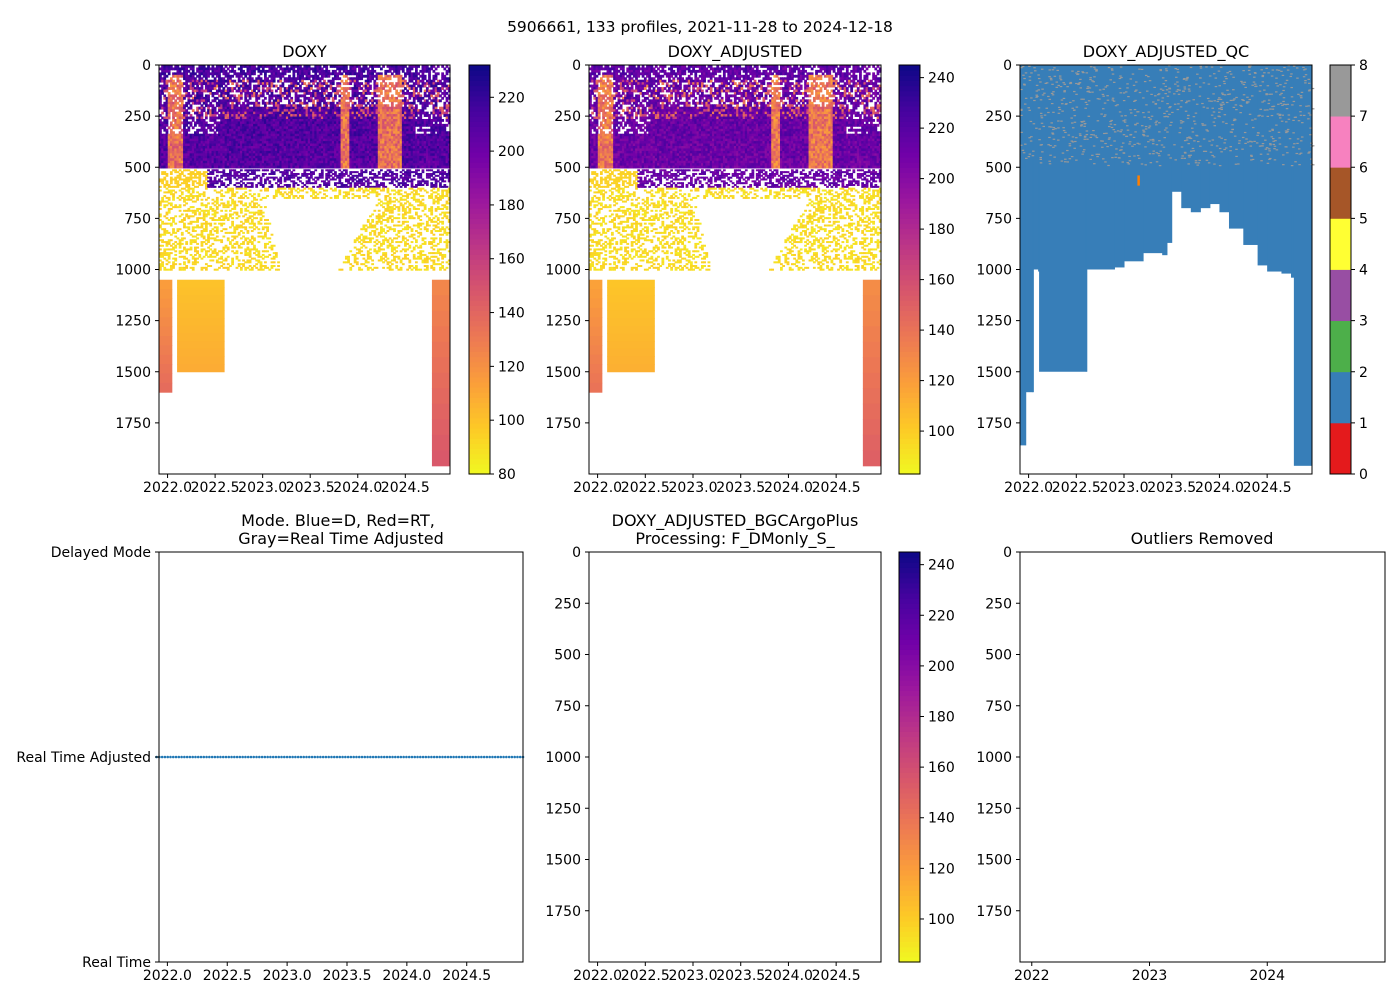 This screenshot has width=1400, height=1000. I want to click on doxy-line-cell, so click(416, 172).